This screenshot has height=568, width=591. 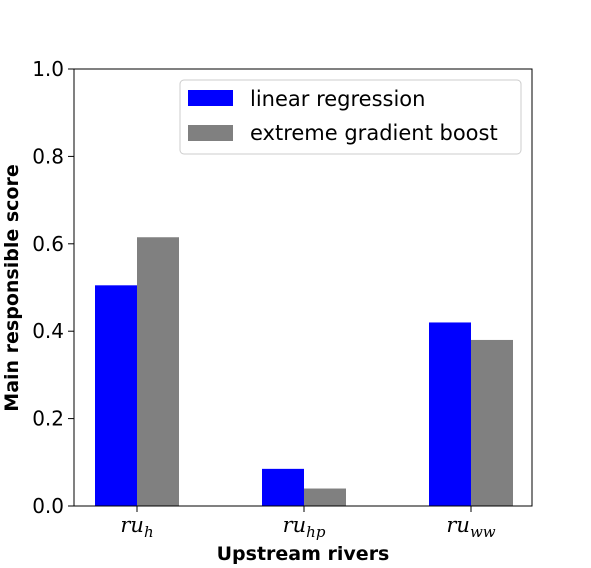 What do you see at coordinates (210, 98) in the screenshot?
I see `legend-swatch-linear-regression` at bounding box center [210, 98].